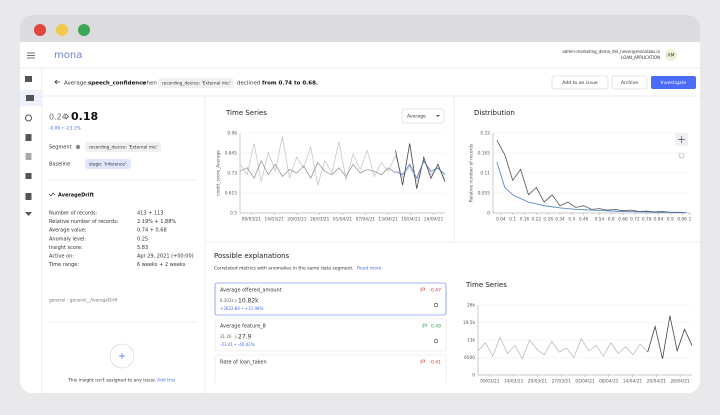  Describe the element at coordinates (484, 194) in the screenshot. I see `y-tick-label: 0.055` at that location.